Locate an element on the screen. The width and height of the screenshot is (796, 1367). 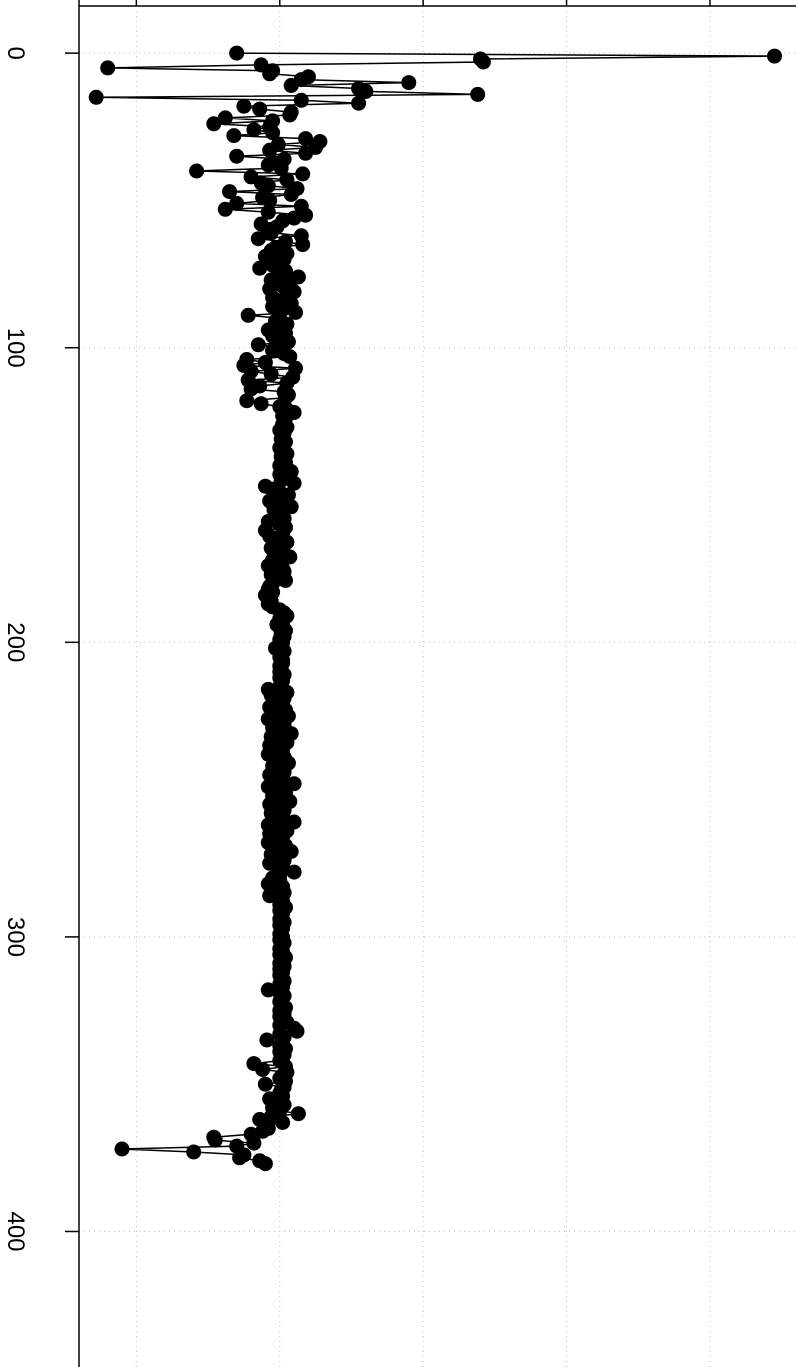
index-axis-tick-label: 200 is located at coordinates (15, 642).